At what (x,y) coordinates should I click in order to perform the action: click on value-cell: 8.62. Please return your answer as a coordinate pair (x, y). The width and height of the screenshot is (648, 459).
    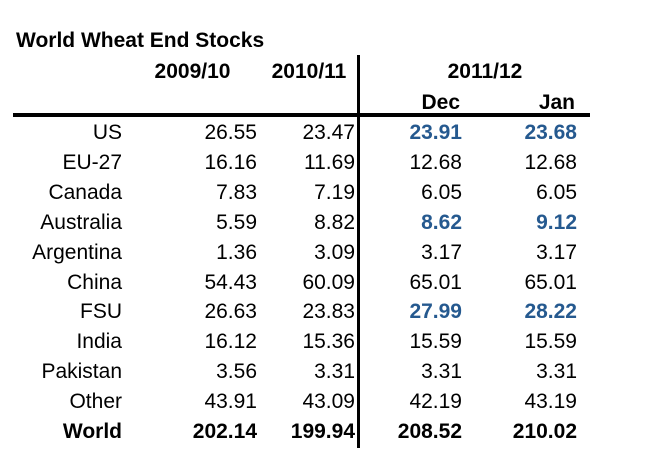
    Looking at the image, I should click on (441, 222).